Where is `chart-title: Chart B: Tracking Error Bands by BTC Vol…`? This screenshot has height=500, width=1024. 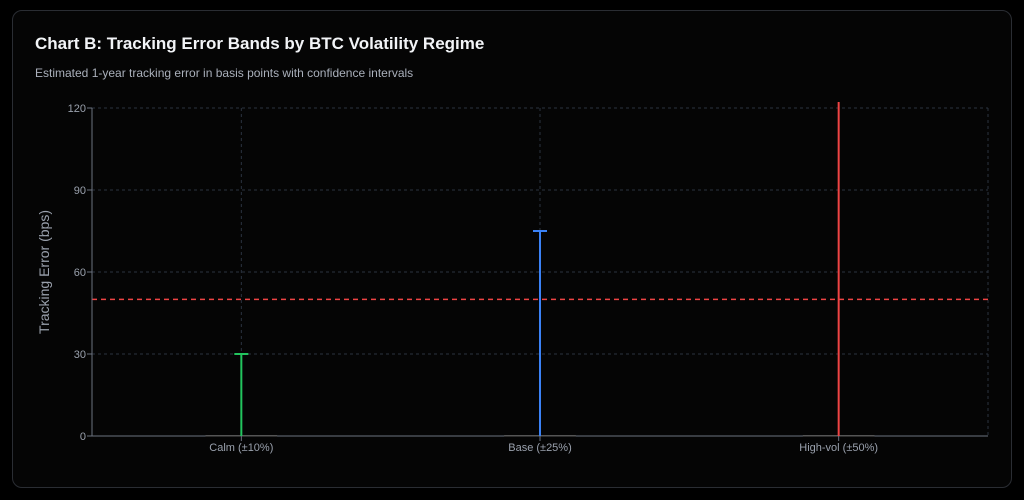 chart-title: Chart B: Tracking Error Bands by BTC Vol… is located at coordinates (260, 43).